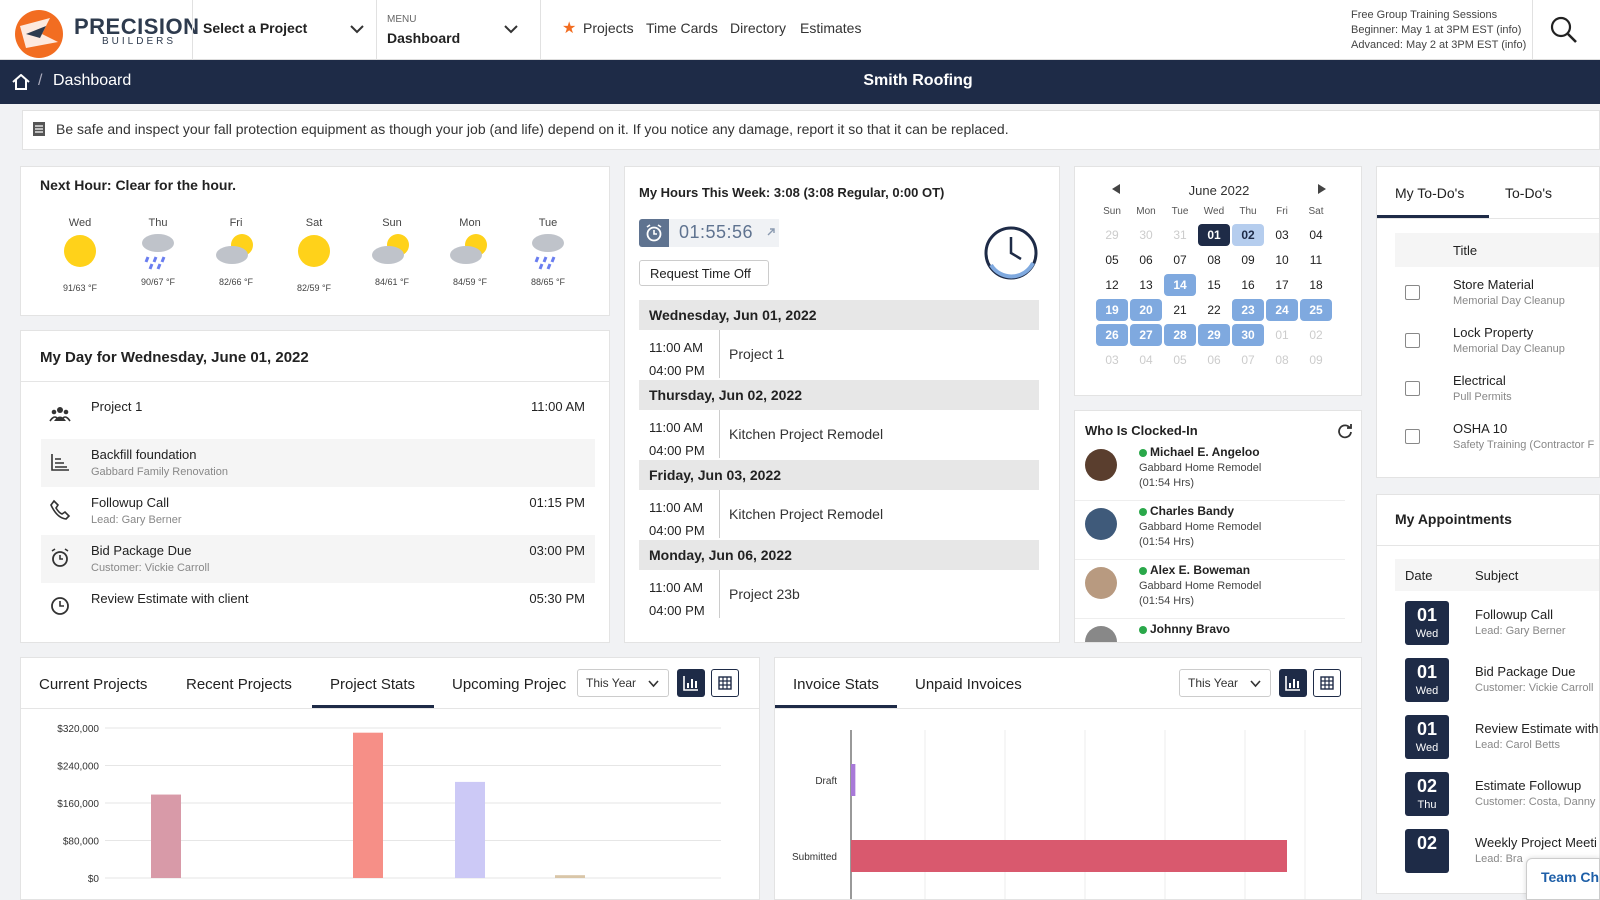 This screenshot has height=900, width=1600. What do you see at coordinates (318, 415) in the screenshot?
I see `my-day-item: Project 1 11:00 AM` at bounding box center [318, 415].